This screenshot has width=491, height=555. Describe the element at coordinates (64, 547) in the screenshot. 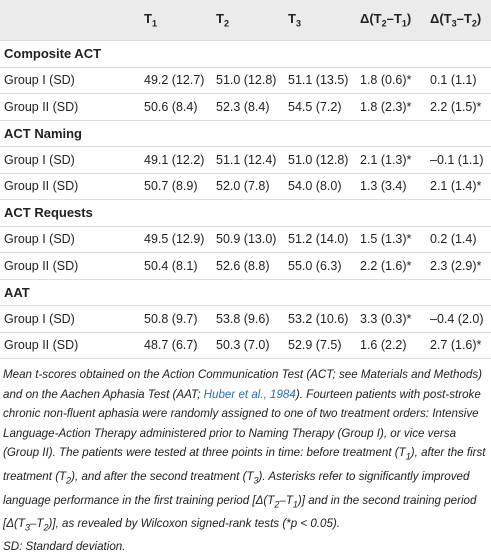

I see `footnote: SD: Standard deviation.` at that location.